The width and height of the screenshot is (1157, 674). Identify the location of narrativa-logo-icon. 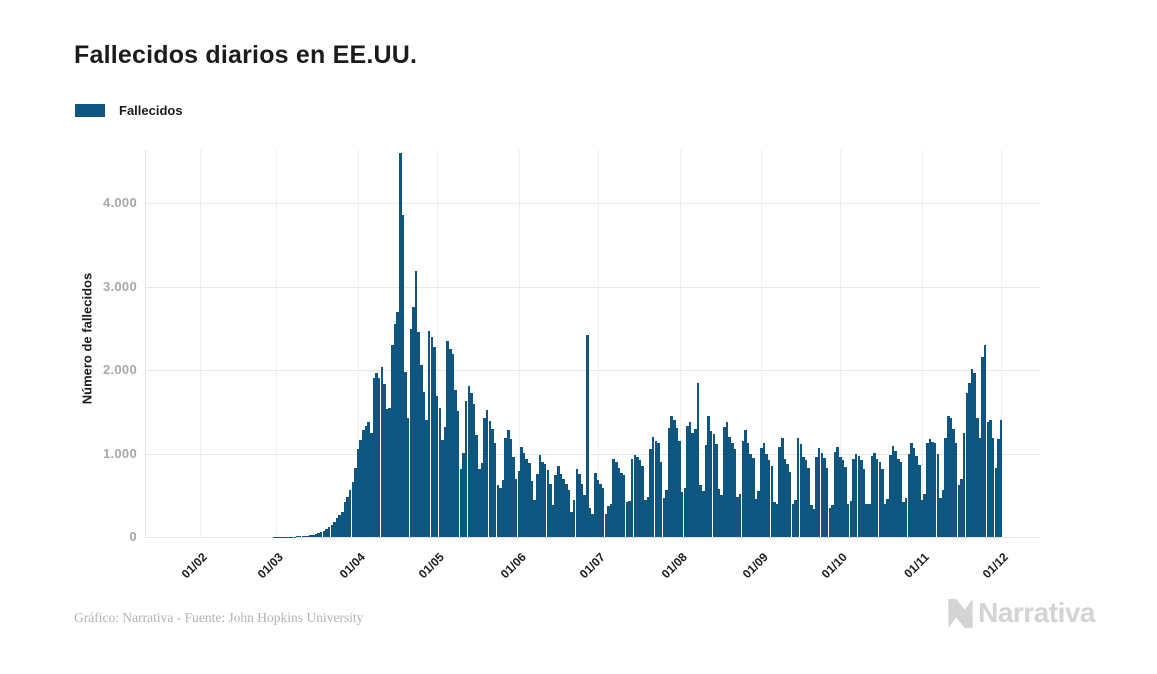
(960, 613).